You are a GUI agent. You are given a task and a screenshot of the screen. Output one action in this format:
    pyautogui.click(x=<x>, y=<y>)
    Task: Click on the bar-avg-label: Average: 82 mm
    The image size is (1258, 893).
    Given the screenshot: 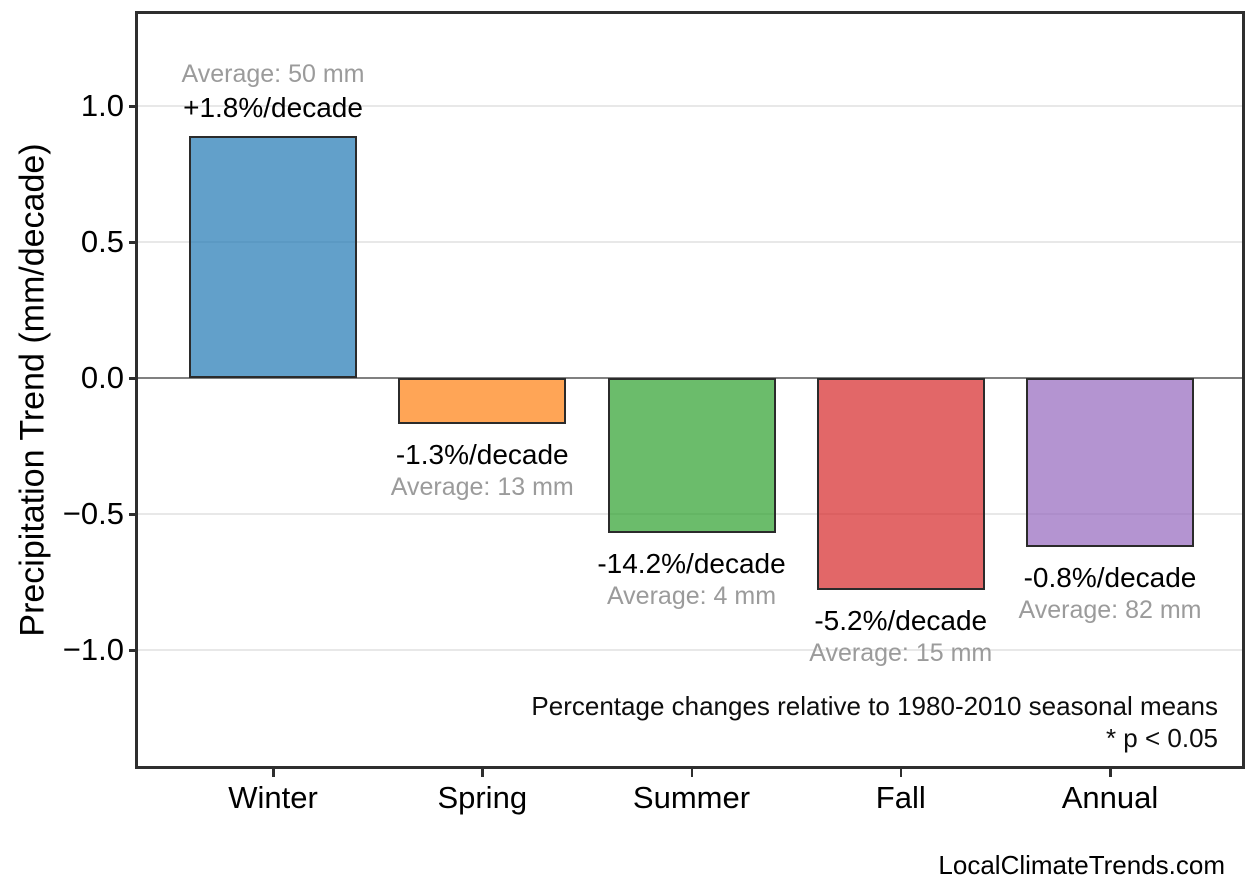 What is the action you would take?
    pyautogui.click(x=1110, y=609)
    